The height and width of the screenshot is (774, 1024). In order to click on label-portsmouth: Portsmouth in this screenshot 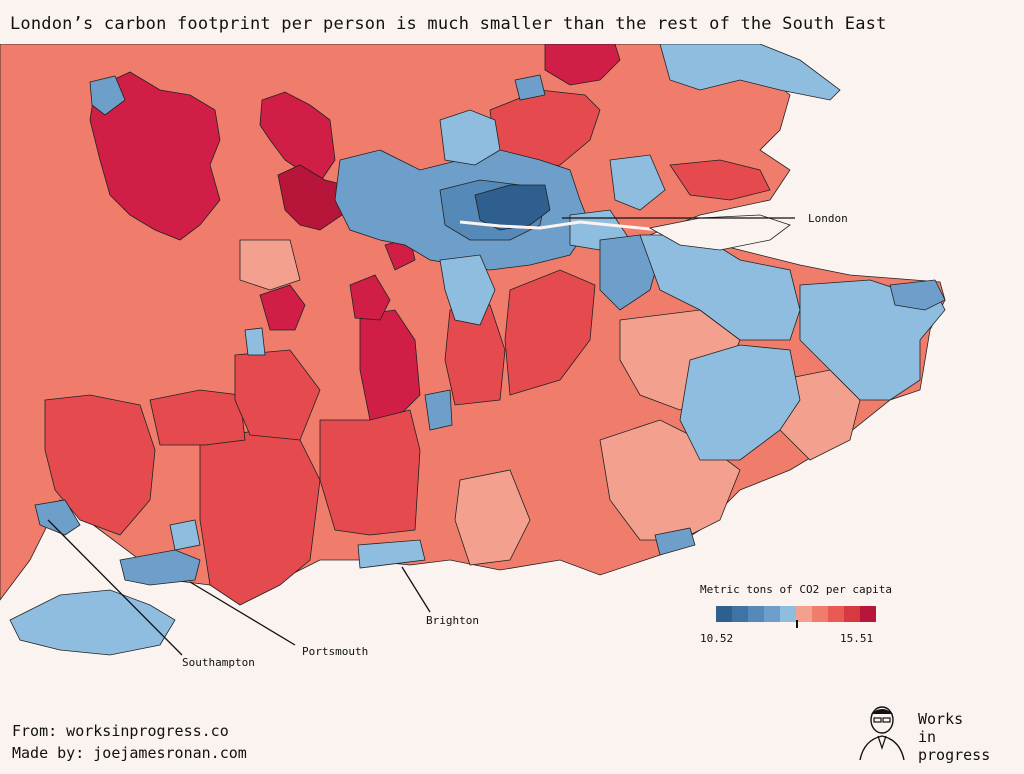, I will do `click(335, 651)`.